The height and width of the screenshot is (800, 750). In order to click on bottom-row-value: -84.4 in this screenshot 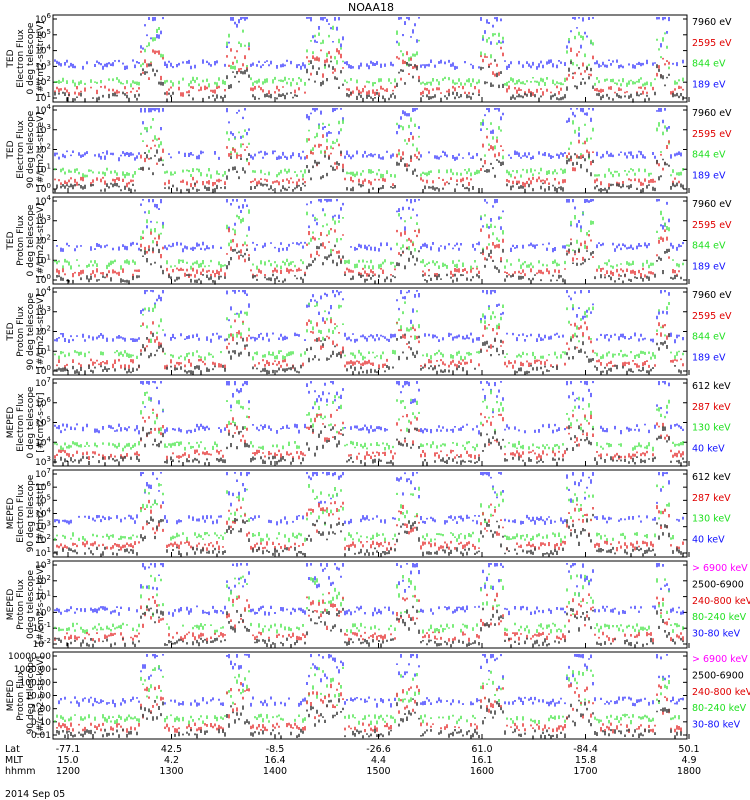, I will do `click(585, 749)`.